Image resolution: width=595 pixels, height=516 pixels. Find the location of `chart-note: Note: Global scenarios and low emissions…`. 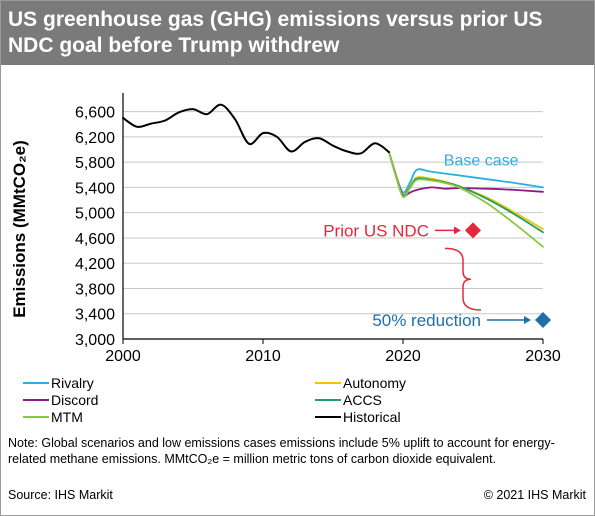

chart-note: Note: Global scenarios and low emissions… is located at coordinates (281, 451).